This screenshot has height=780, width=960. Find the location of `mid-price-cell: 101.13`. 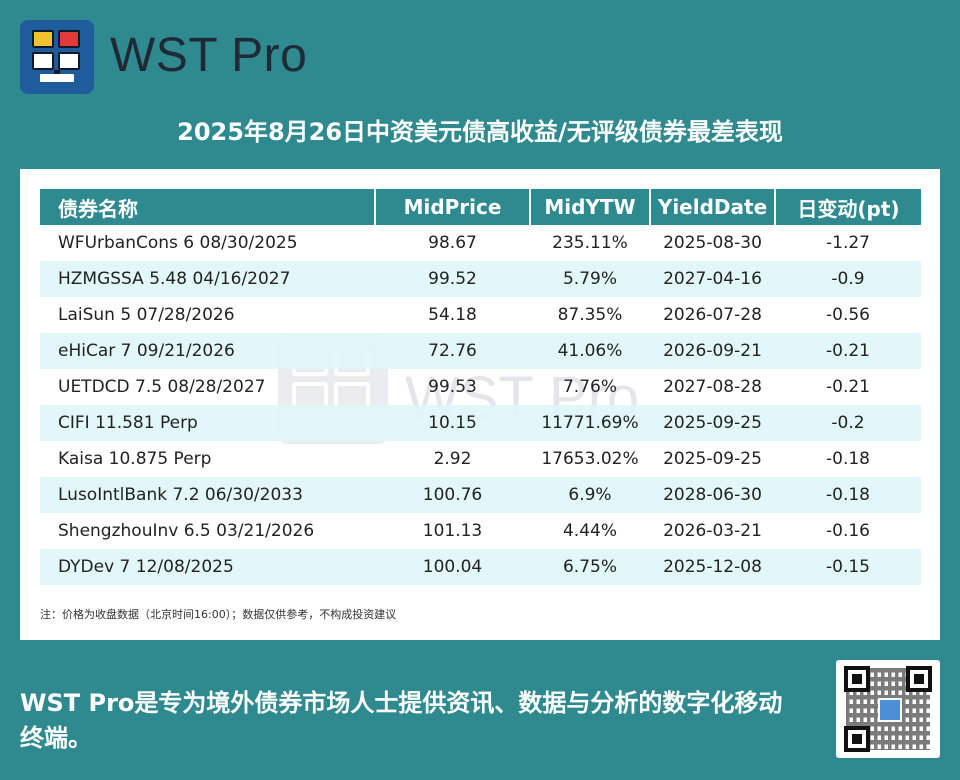

mid-price-cell: 101.13 is located at coordinates (452, 531).